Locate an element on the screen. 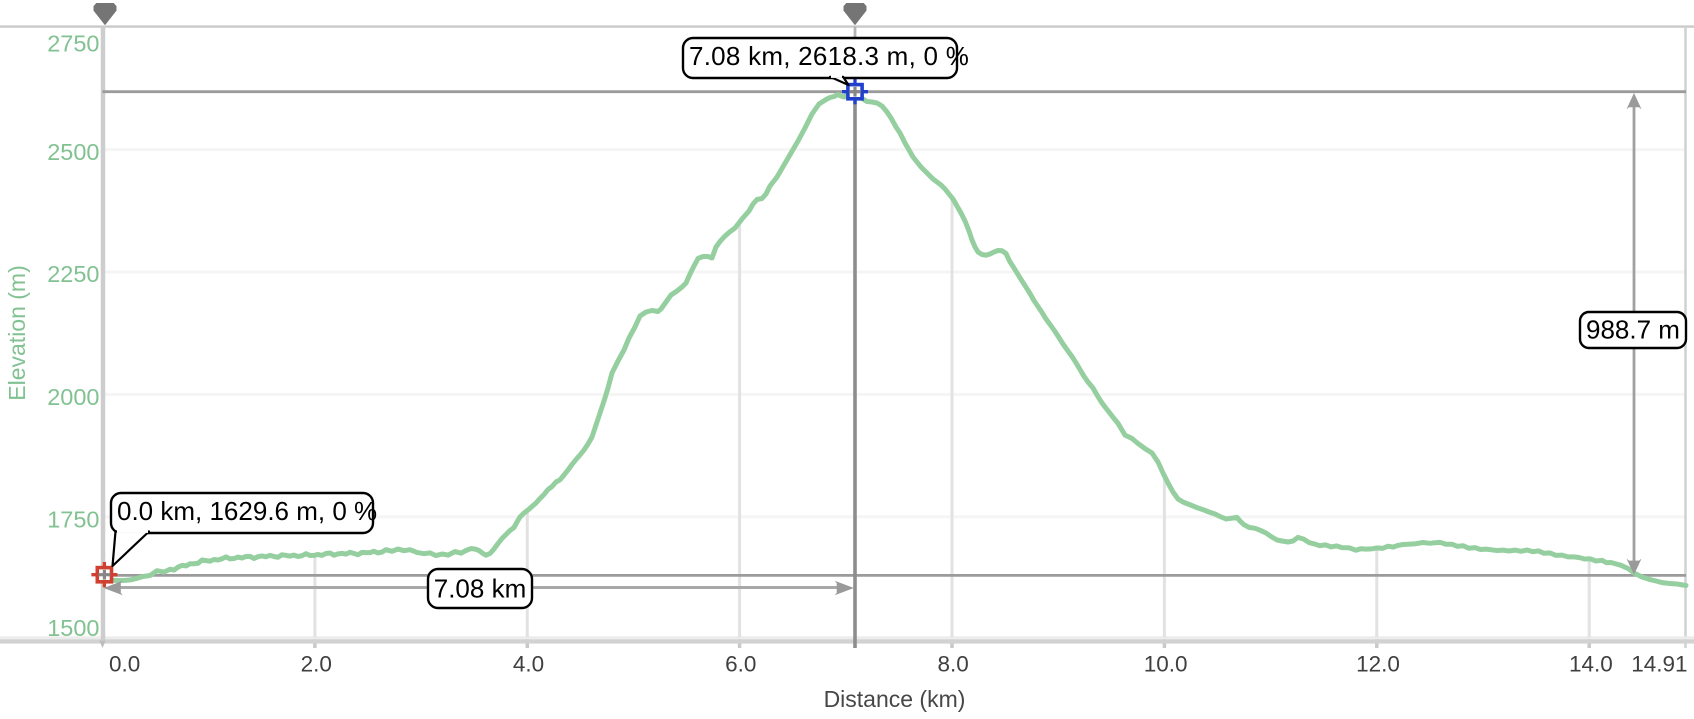 The image size is (1694, 719). svg-text: 7.08 km, 2618.3 m, 0 % is located at coordinates (829, 56).